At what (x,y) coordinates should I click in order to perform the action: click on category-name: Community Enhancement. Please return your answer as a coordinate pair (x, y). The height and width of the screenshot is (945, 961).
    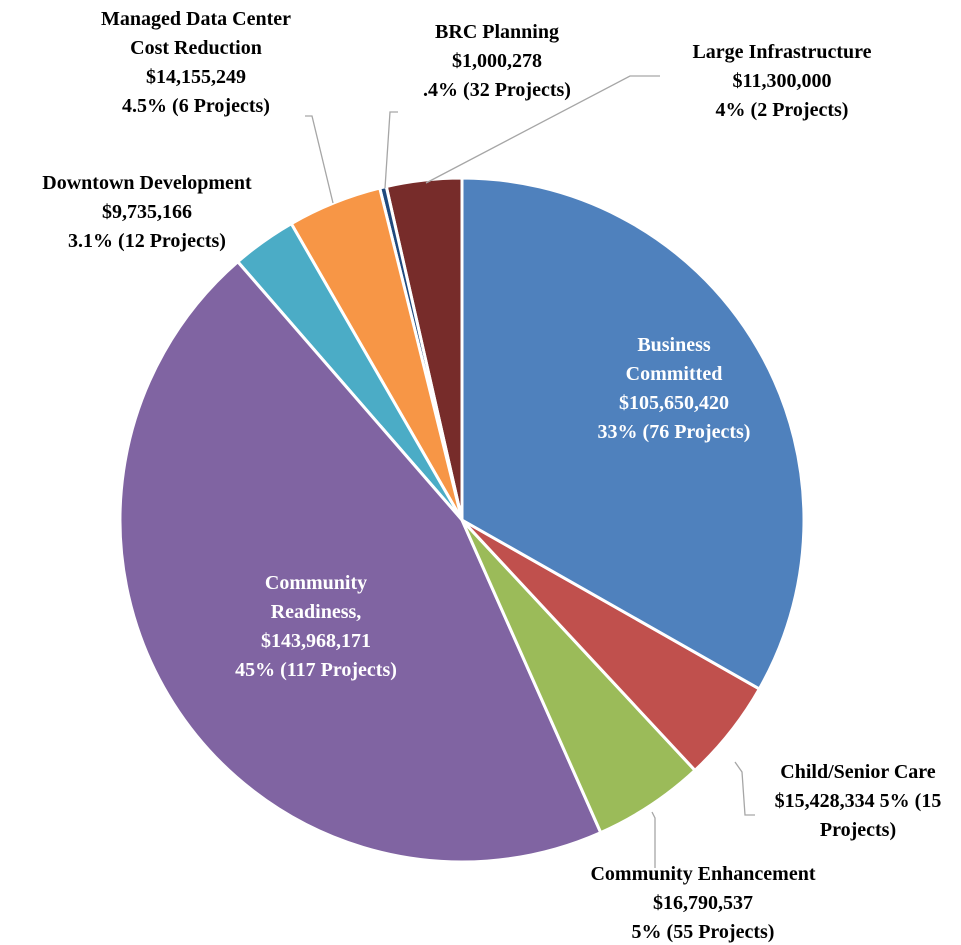
    Looking at the image, I should click on (703, 874).